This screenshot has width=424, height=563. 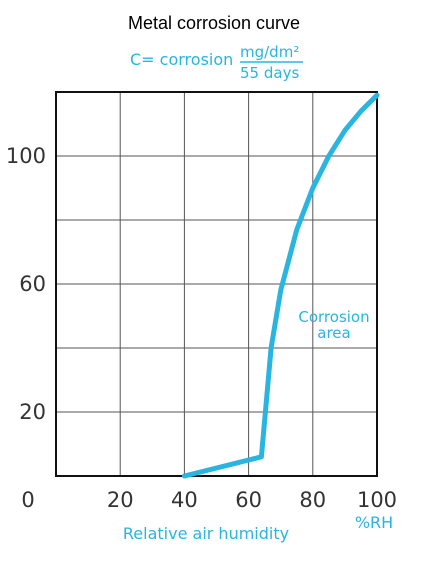 I want to click on y-tick-labels: 20 60 100, so click(x=26, y=284).